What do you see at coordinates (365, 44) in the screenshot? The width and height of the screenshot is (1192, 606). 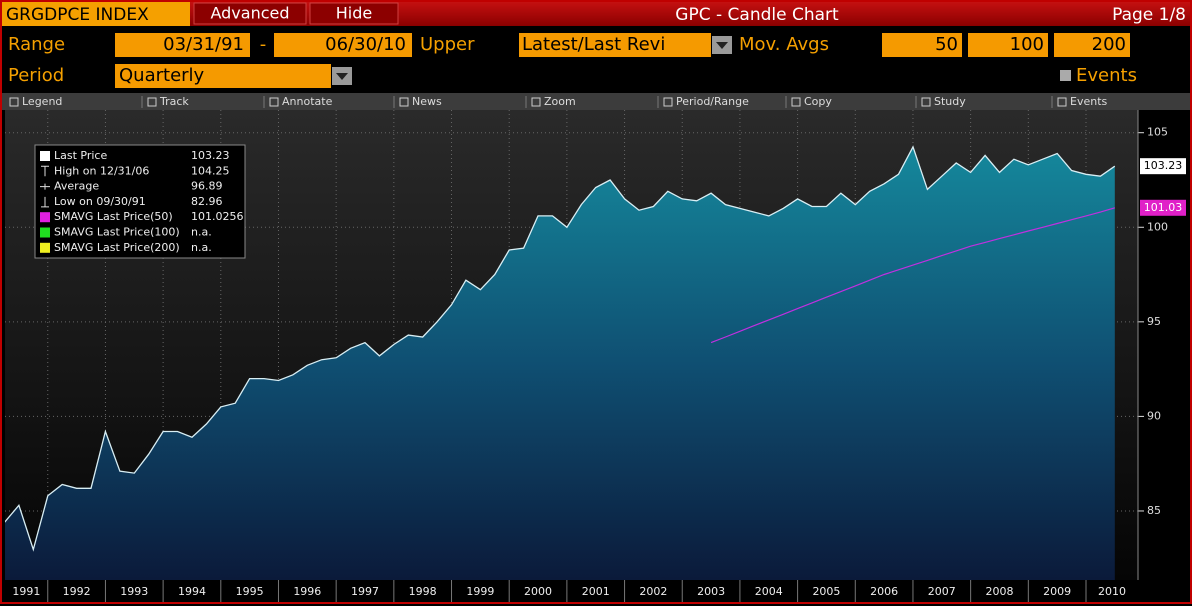 I see `end-date: 06/30/10` at bounding box center [365, 44].